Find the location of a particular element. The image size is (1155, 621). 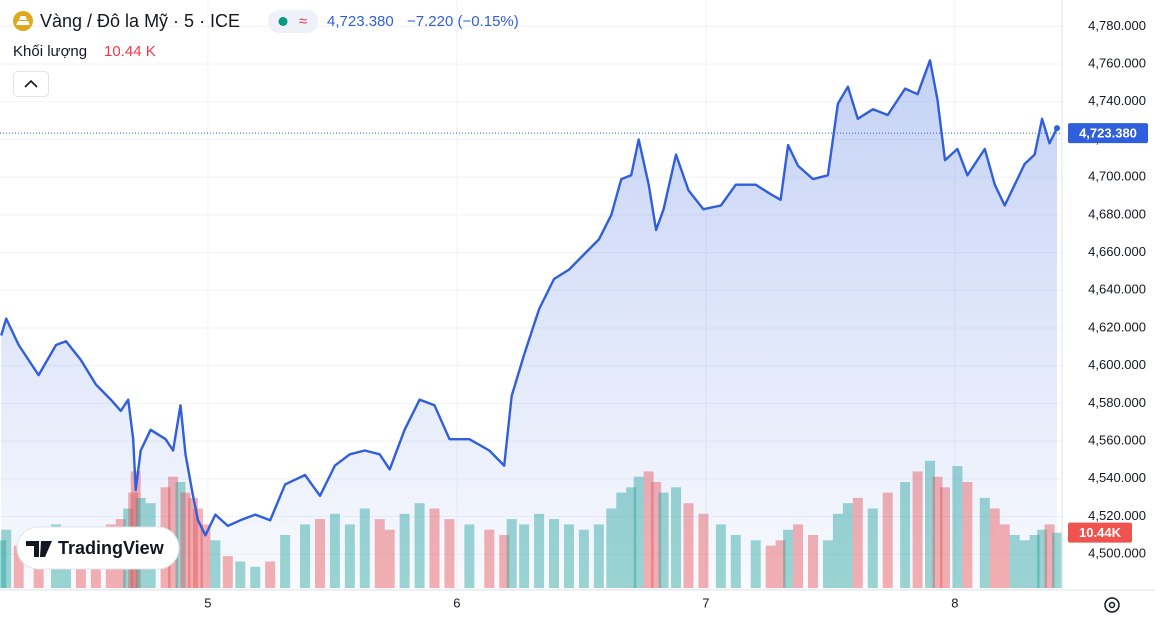

y-tick-label: 4,700.000 is located at coordinates (1117, 176).